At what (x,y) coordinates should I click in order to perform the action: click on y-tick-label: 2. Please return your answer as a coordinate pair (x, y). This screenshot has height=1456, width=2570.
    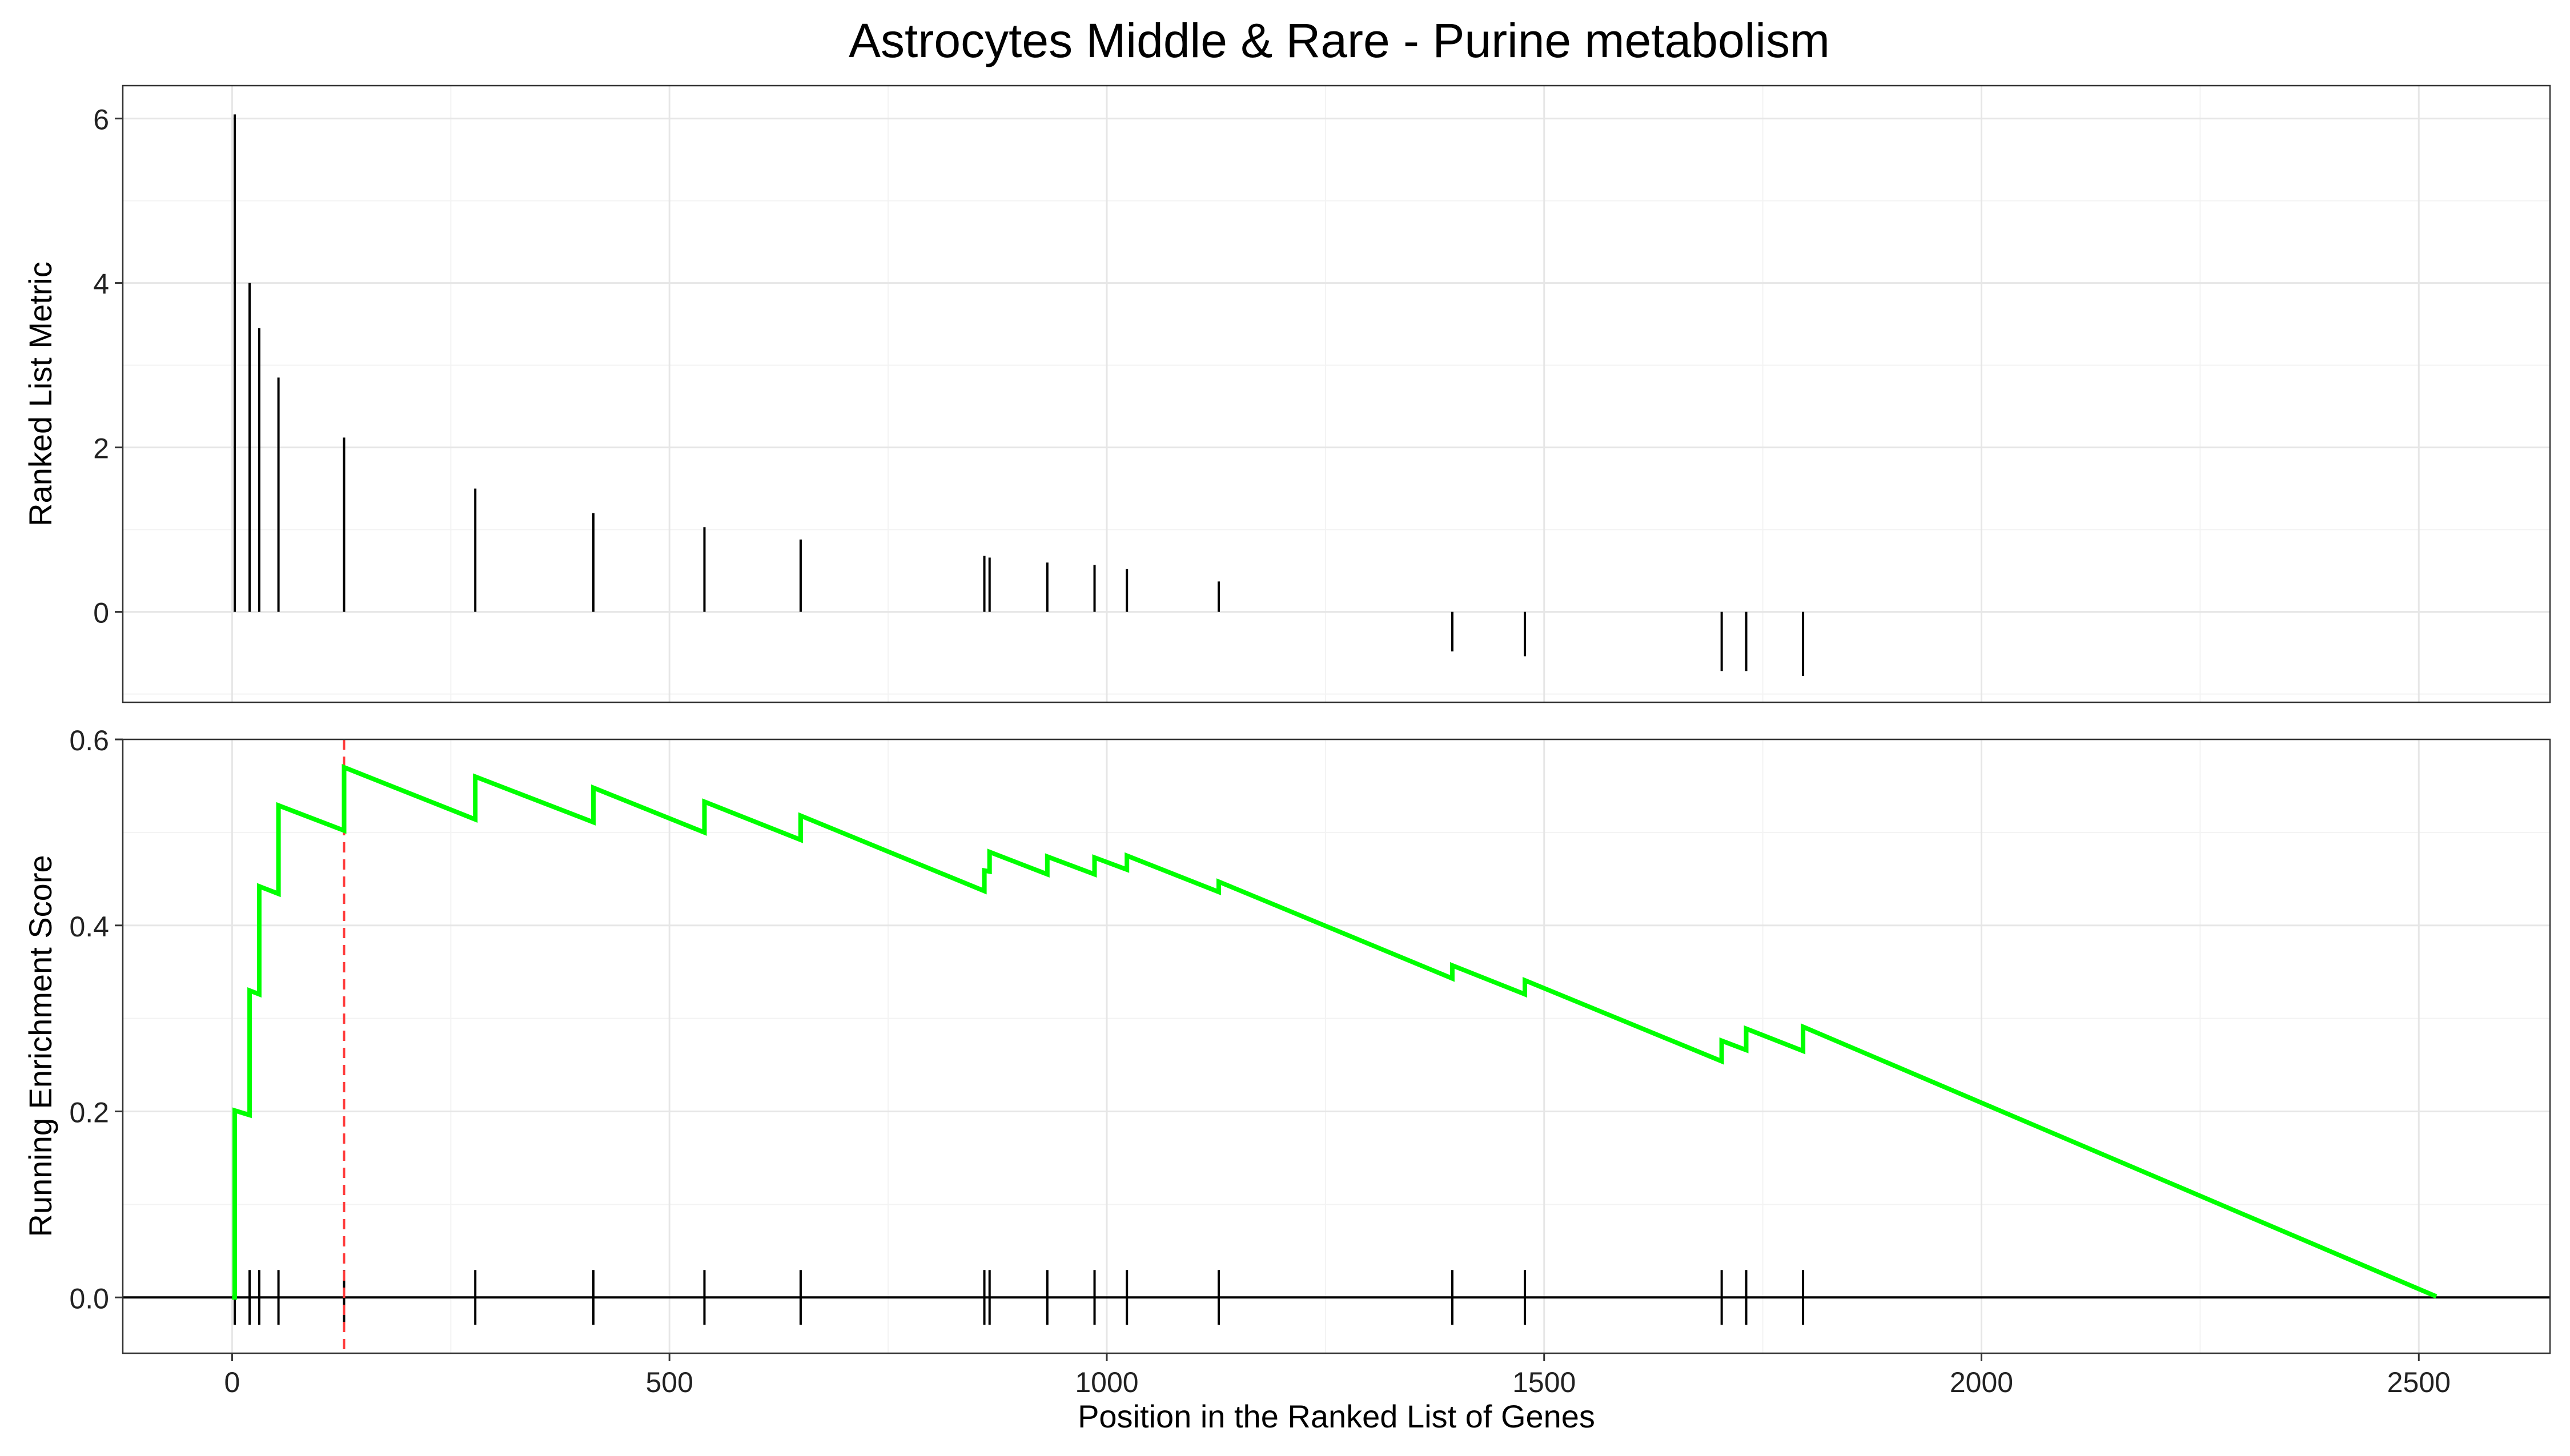
    Looking at the image, I should click on (101, 449).